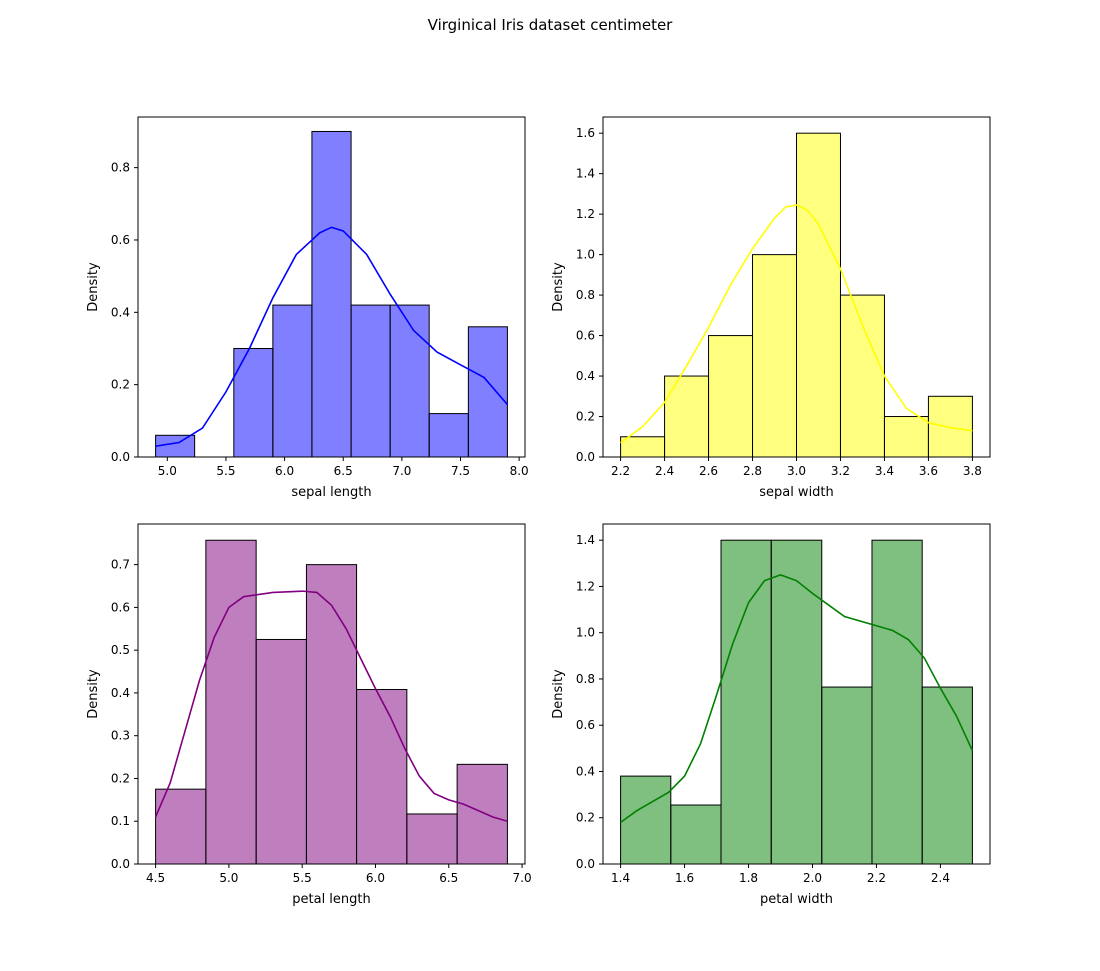  I want to click on sepal-width-ytick-label-7: 1.4, so click(585, 174).